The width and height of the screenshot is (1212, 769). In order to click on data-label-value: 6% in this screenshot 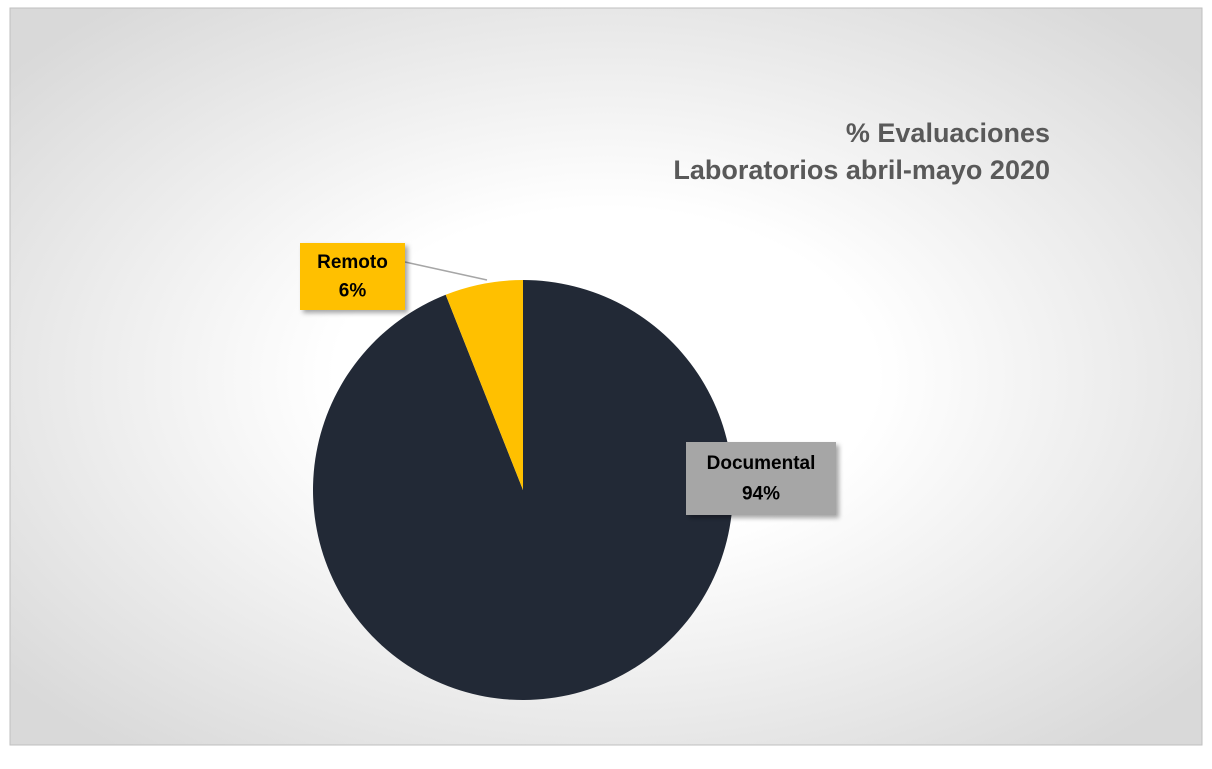, I will do `click(353, 290)`.